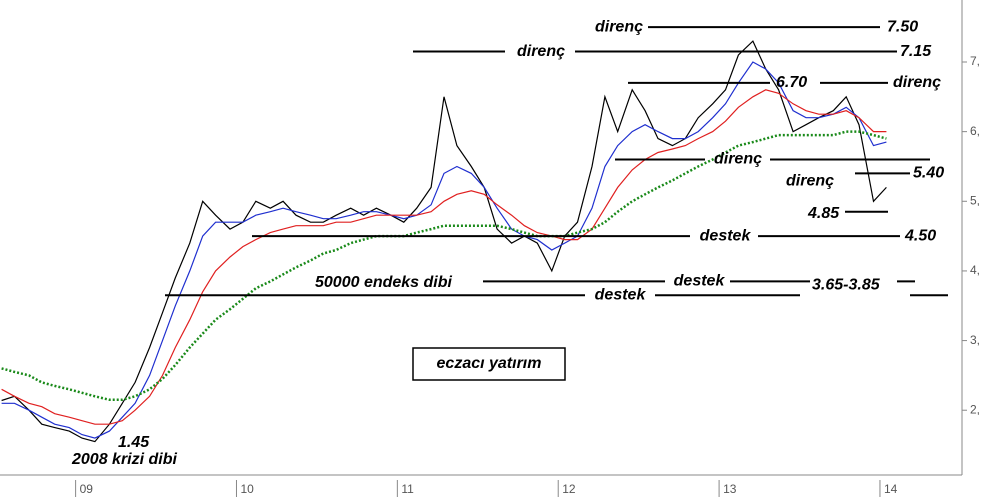 This screenshot has height=504, width=1000. Describe the element at coordinates (87, 489) in the screenshot. I see `x-tick-label: 09` at that location.